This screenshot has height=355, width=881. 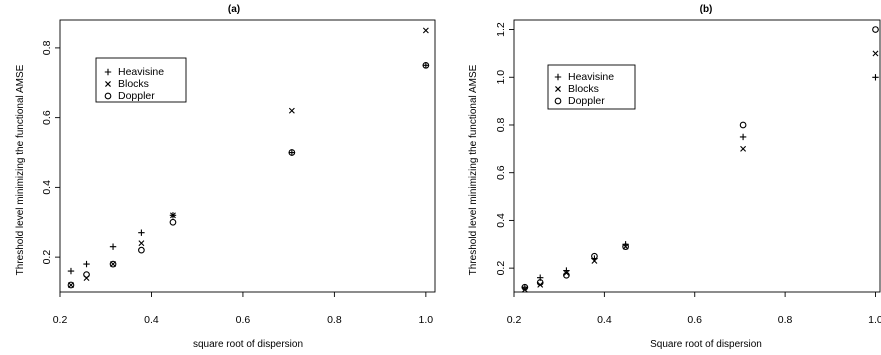 What do you see at coordinates (558, 89) in the screenshot?
I see `panel-b-legend-marker-blocks` at bounding box center [558, 89].